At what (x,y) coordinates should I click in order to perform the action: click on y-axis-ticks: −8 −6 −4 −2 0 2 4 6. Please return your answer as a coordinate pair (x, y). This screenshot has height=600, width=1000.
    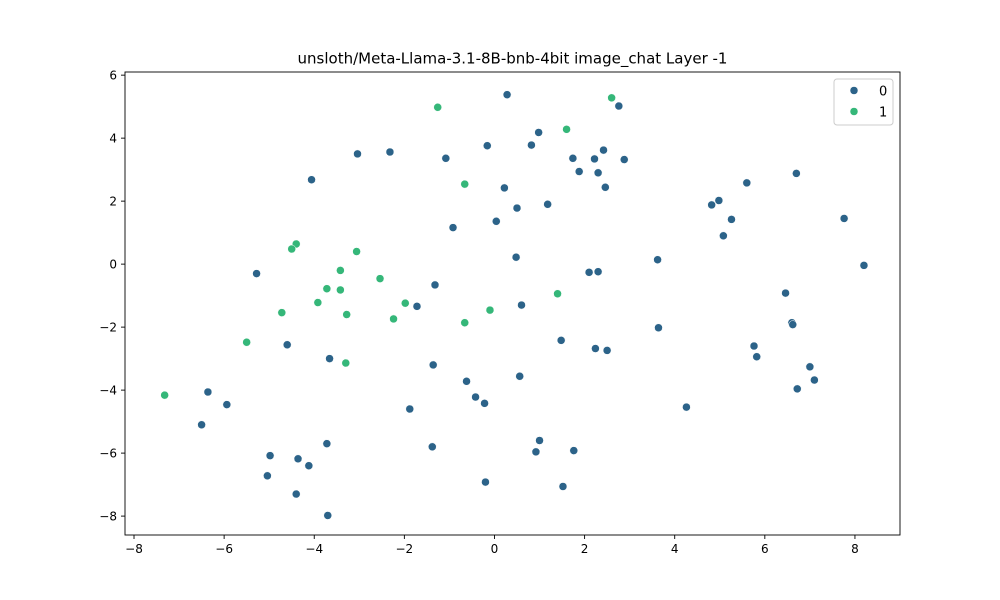
    Looking at the image, I should click on (112, 296).